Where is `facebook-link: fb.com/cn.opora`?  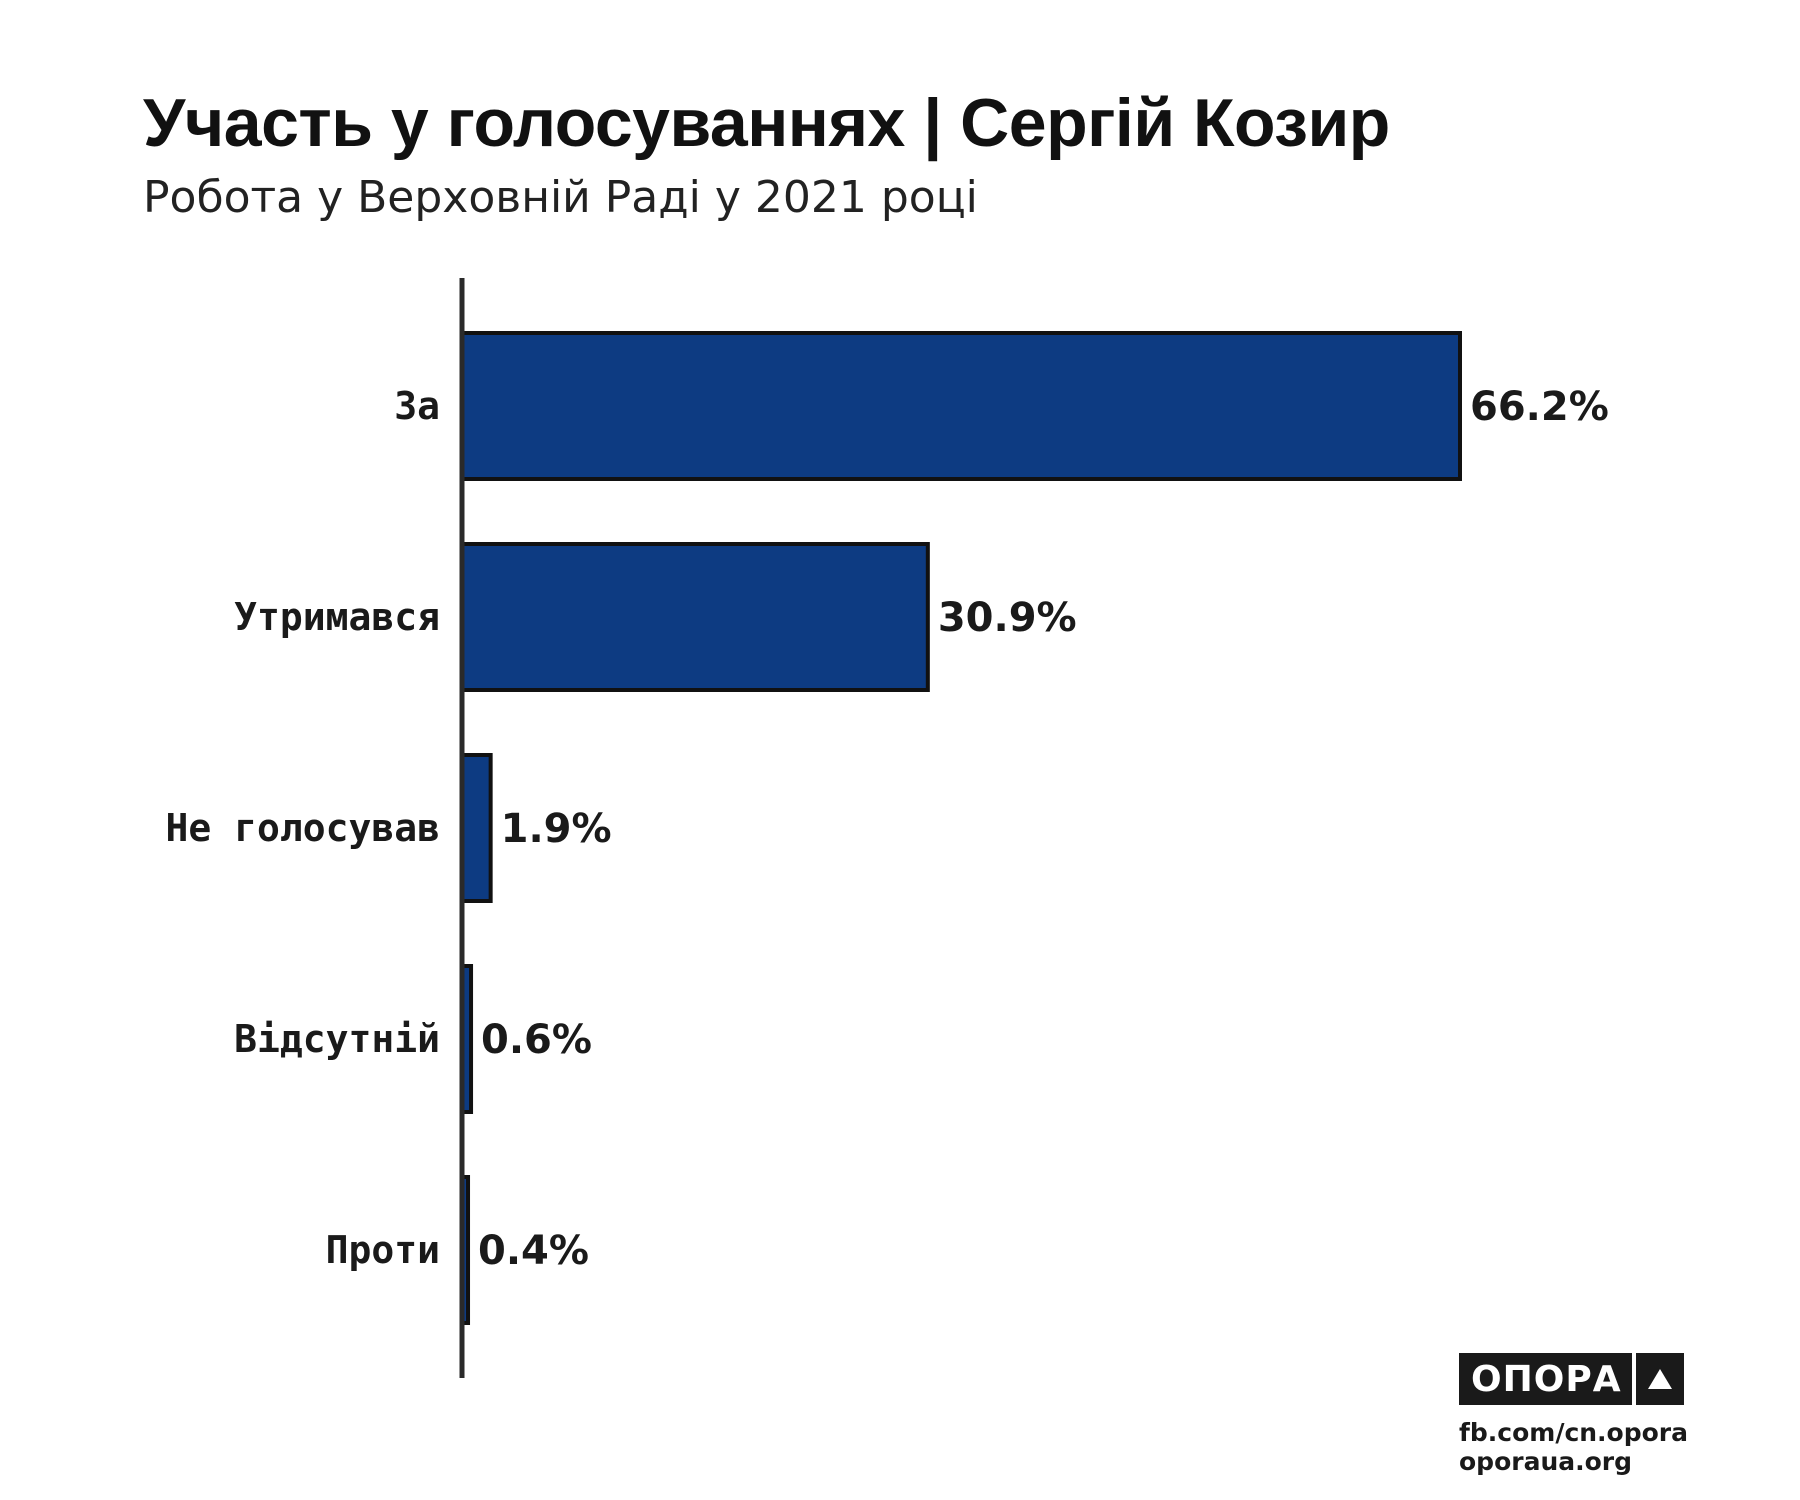 facebook-link: fb.com/cn.opora is located at coordinates (1574, 1432).